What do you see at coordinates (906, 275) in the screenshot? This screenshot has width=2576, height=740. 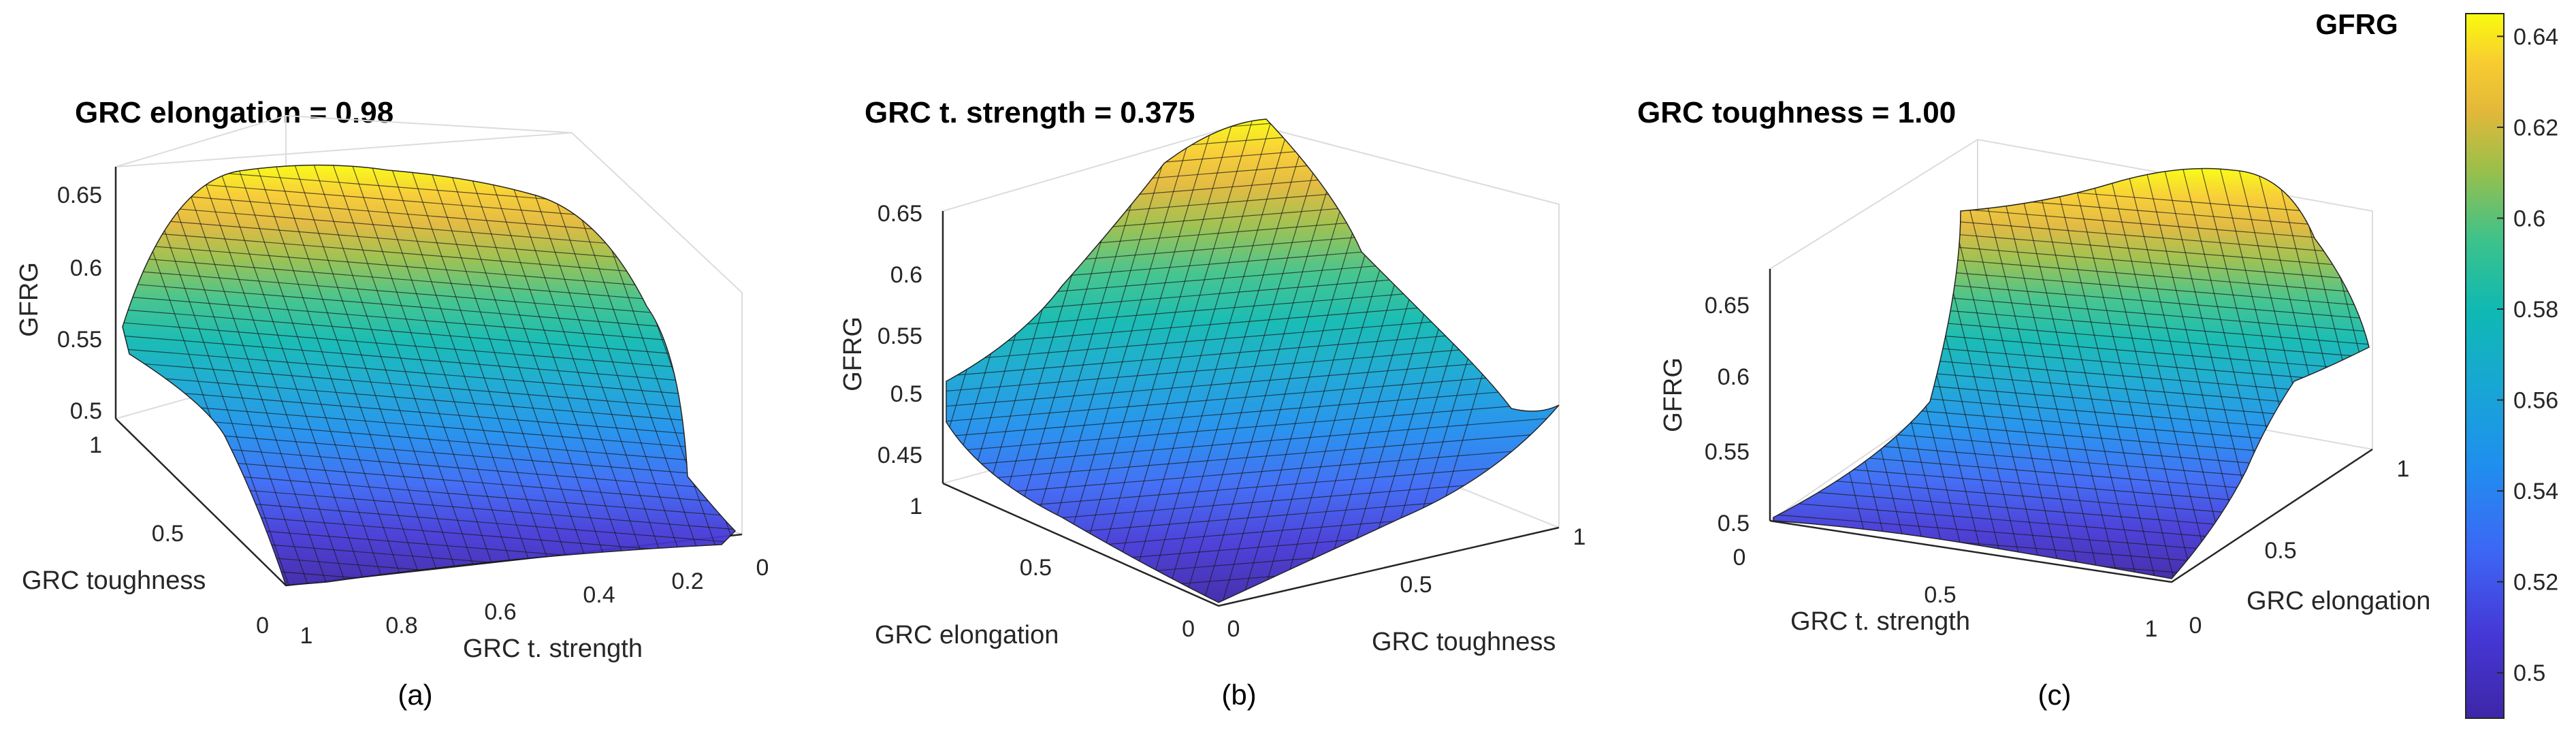 I see `panel-b-z-tick: 0.6` at bounding box center [906, 275].